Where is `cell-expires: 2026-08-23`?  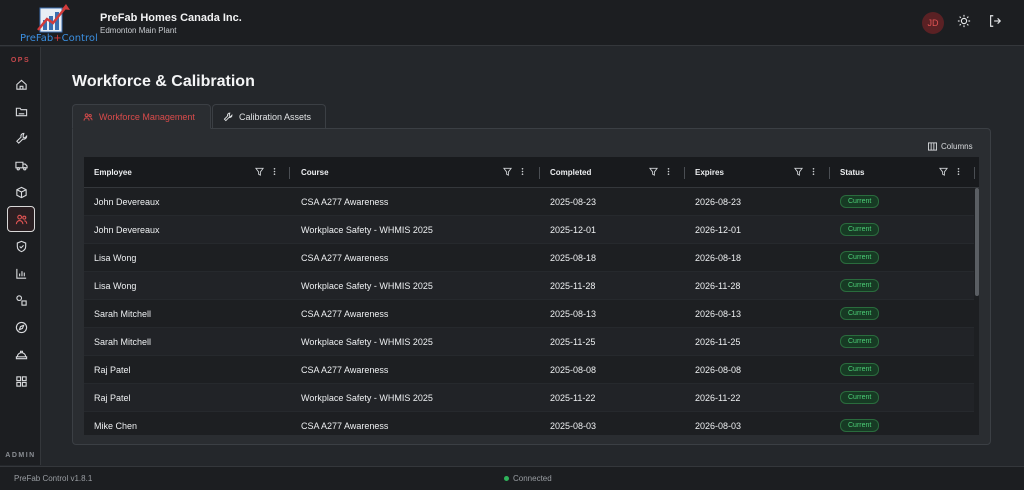 cell-expires: 2026-08-23 is located at coordinates (718, 202).